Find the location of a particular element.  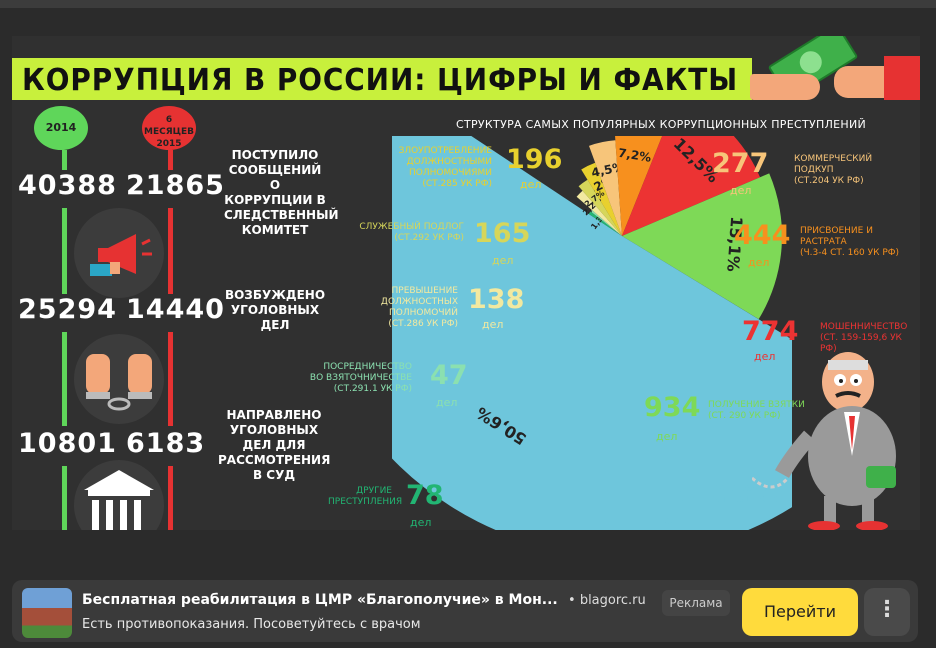

official-character-icon is located at coordinates (824, 441).